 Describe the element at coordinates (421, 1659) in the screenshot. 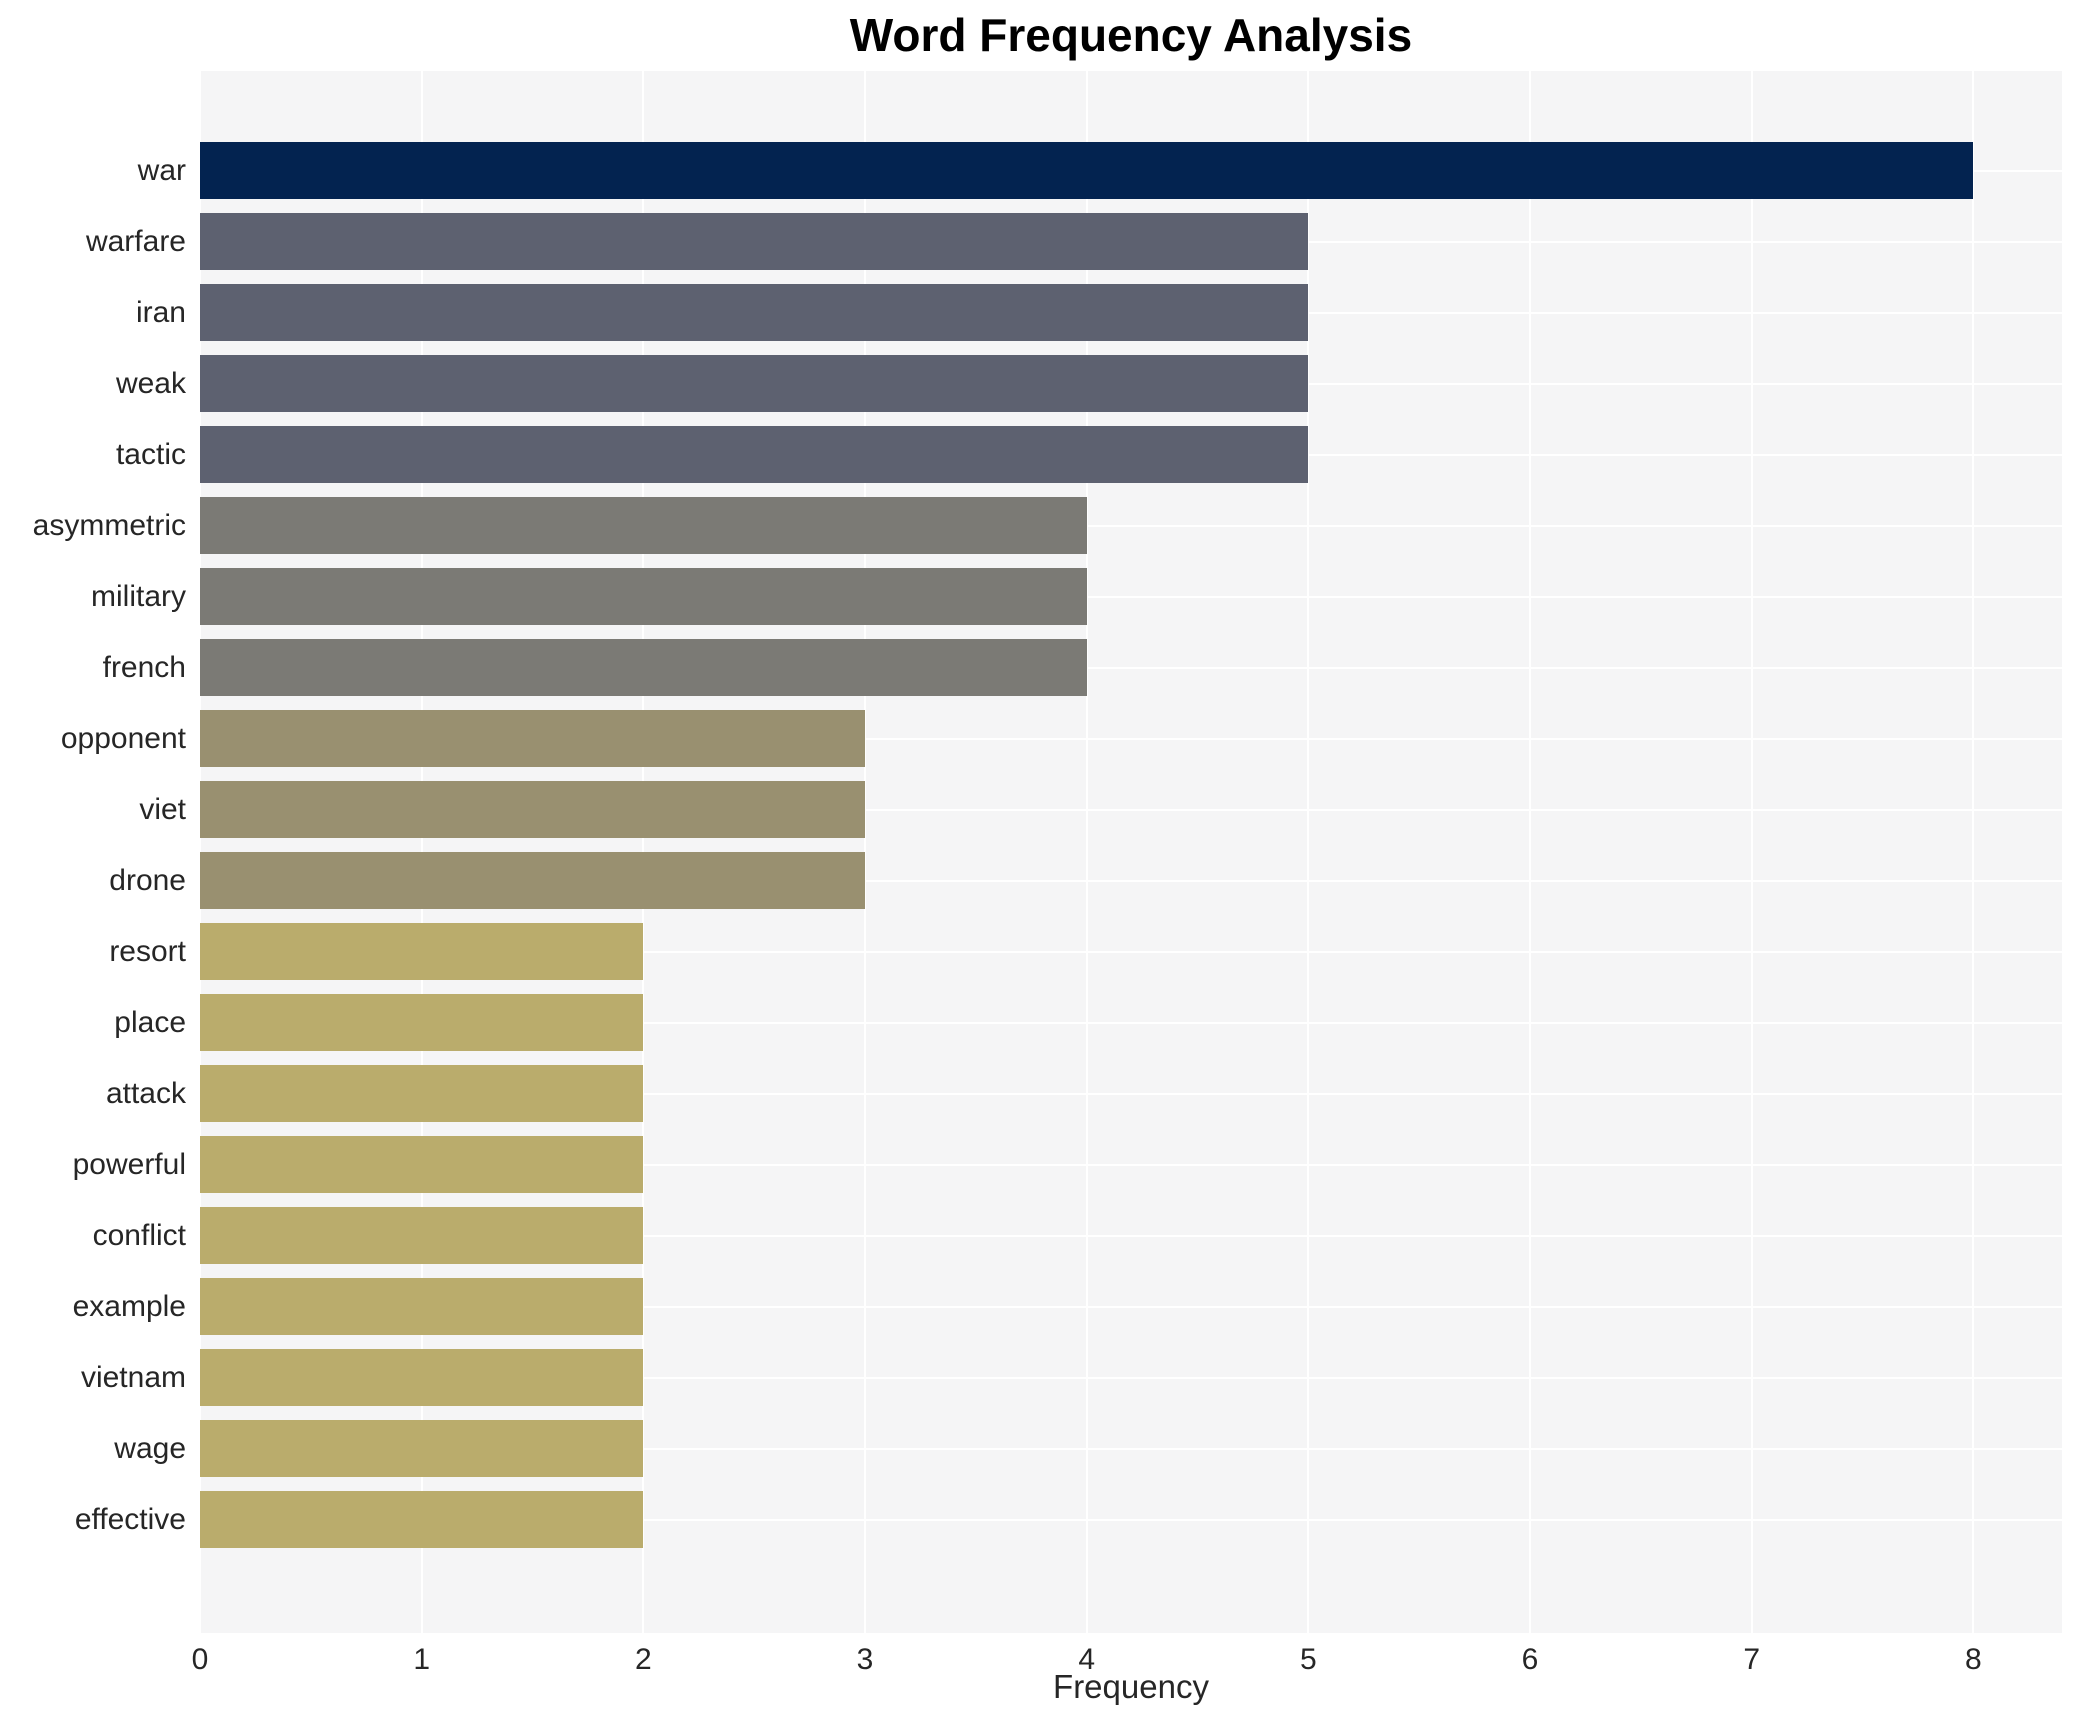

I see `x-tick-label-1: 1` at that location.